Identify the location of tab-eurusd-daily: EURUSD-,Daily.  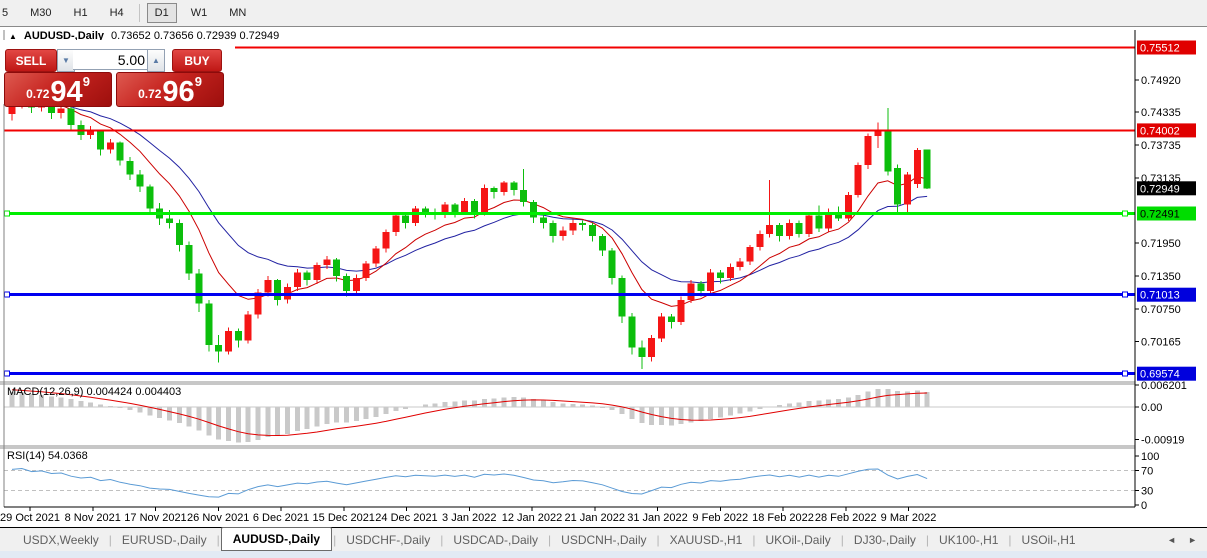
(164, 540).